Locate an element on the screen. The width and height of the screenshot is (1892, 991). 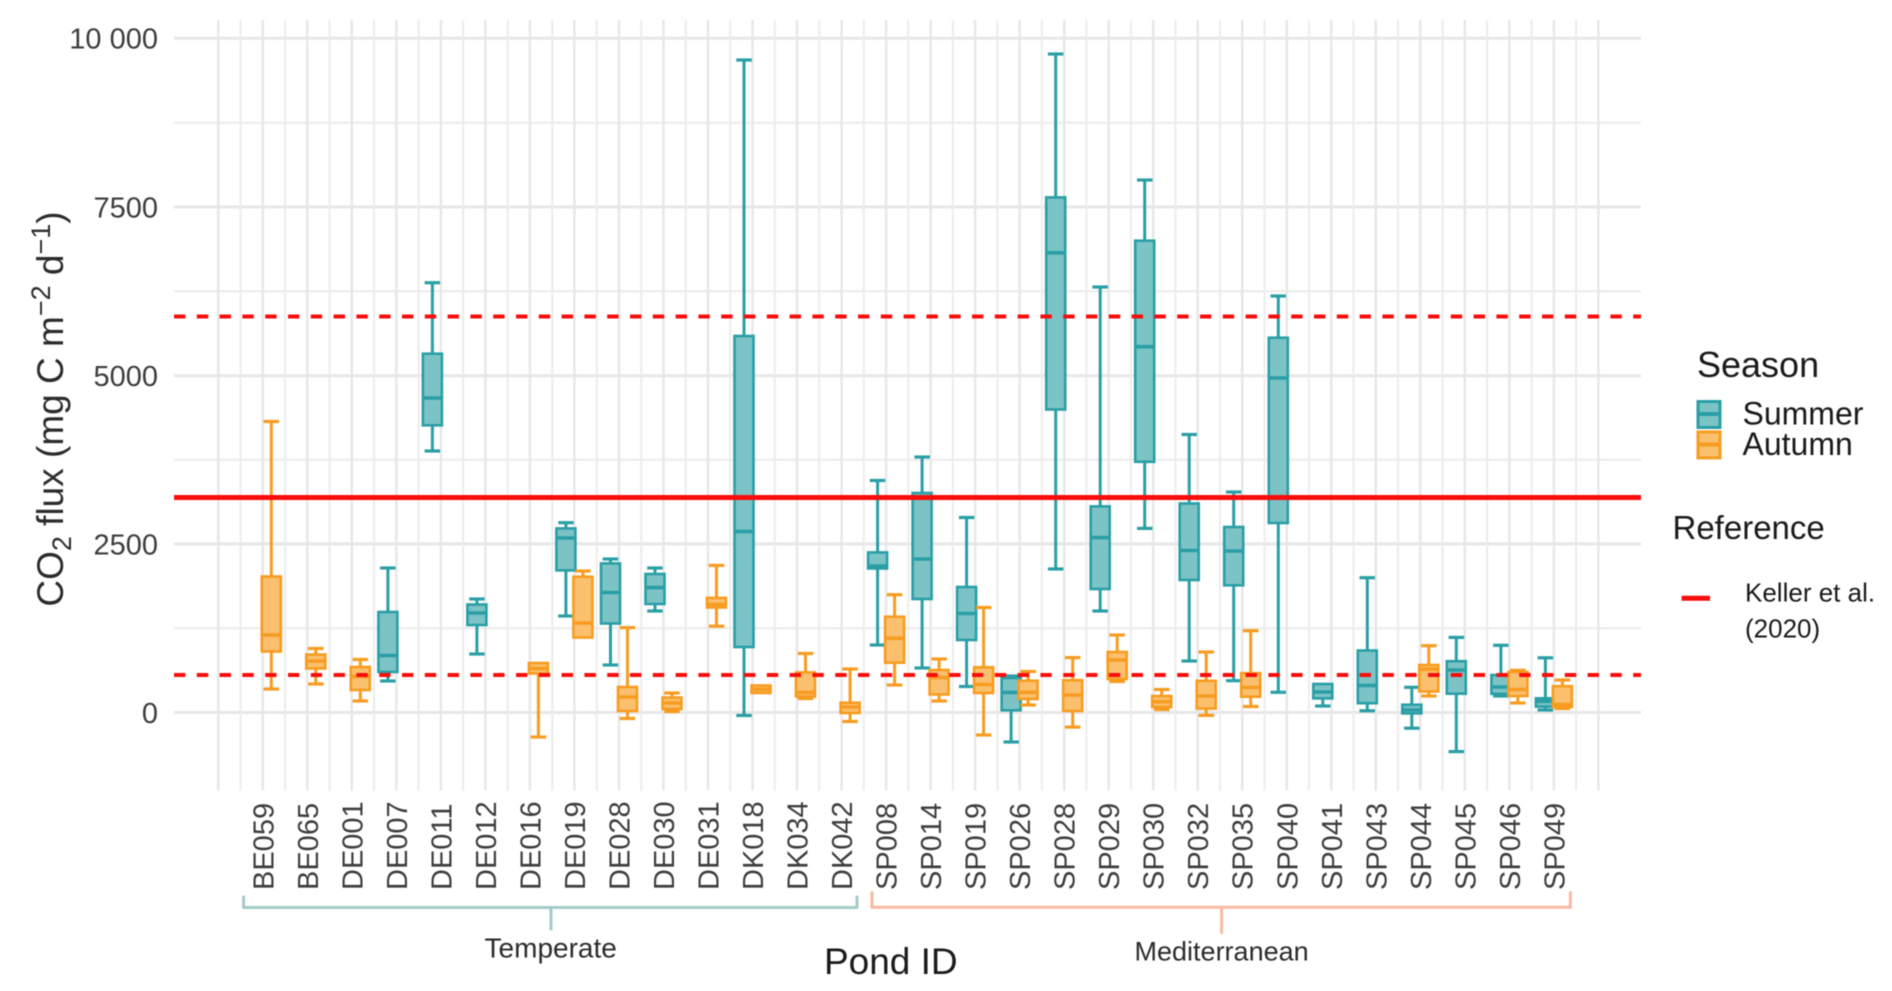
svg-text: DE011 is located at coordinates (442, 846).